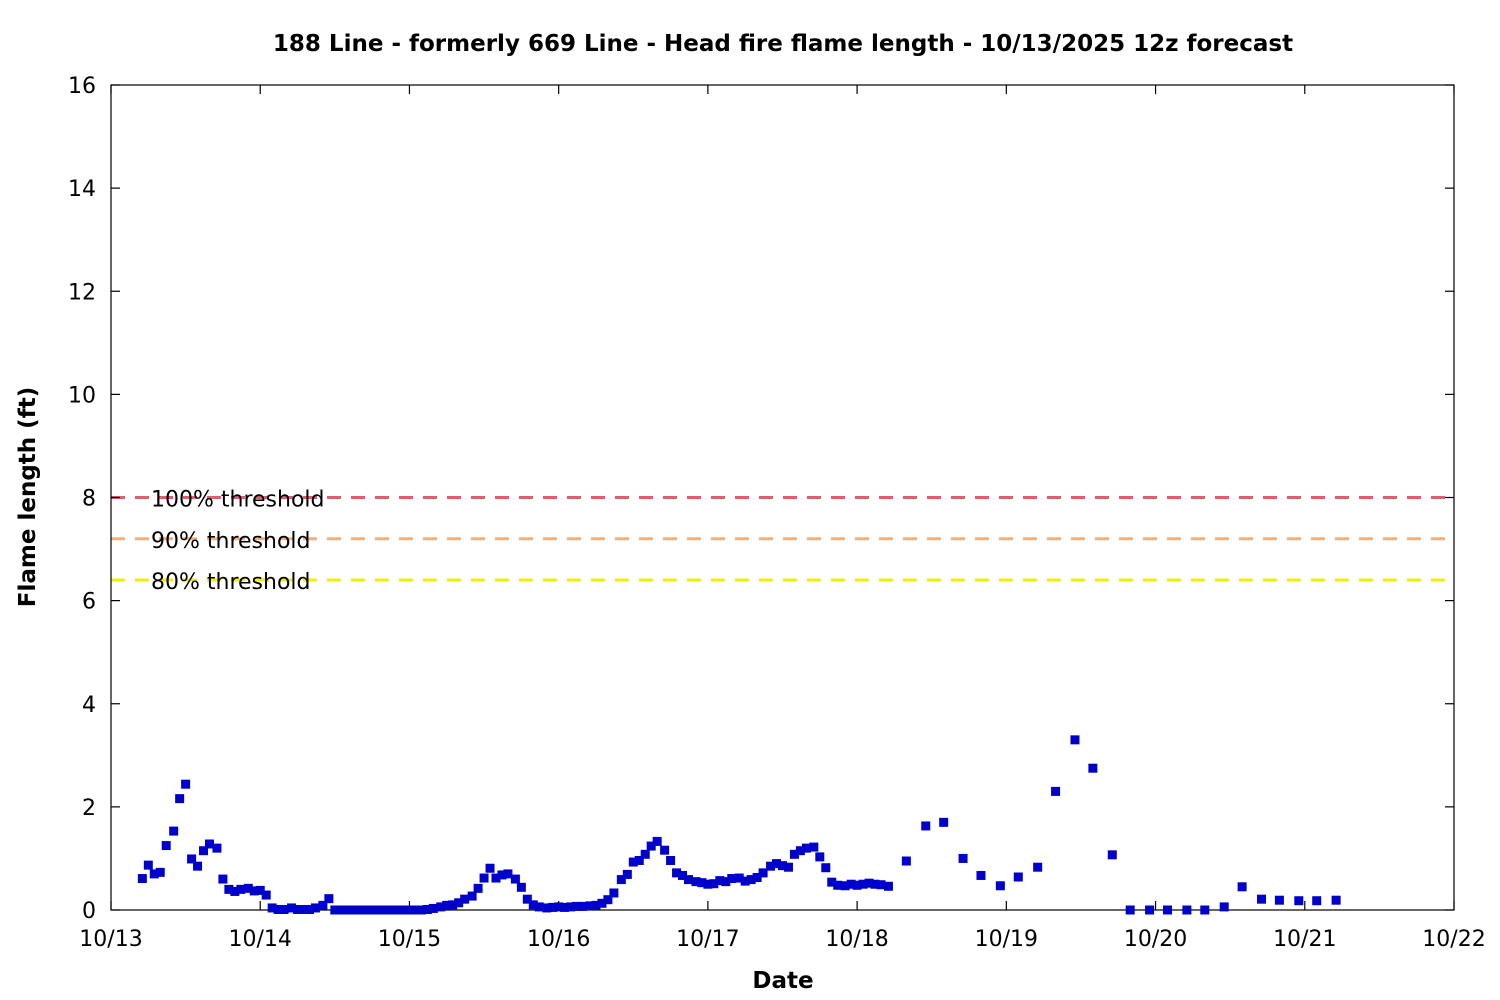  I want to click on y-tick-label: 14, so click(82, 189).